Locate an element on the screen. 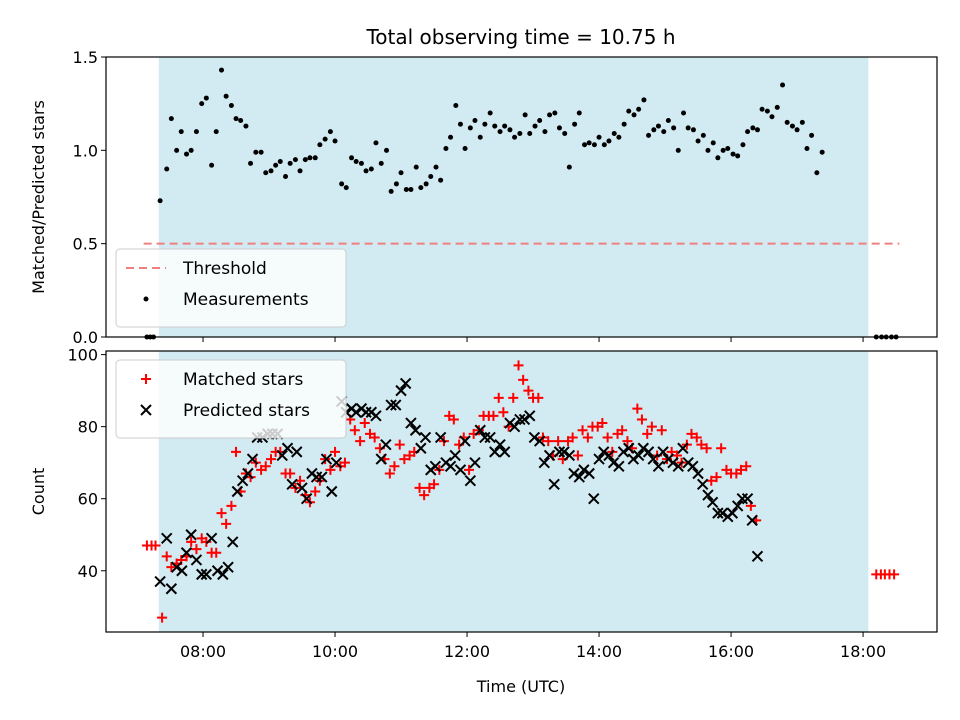 The height and width of the screenshot is (720, 960). x-tick-label: 14:00 is located at coordinates (599, 651).